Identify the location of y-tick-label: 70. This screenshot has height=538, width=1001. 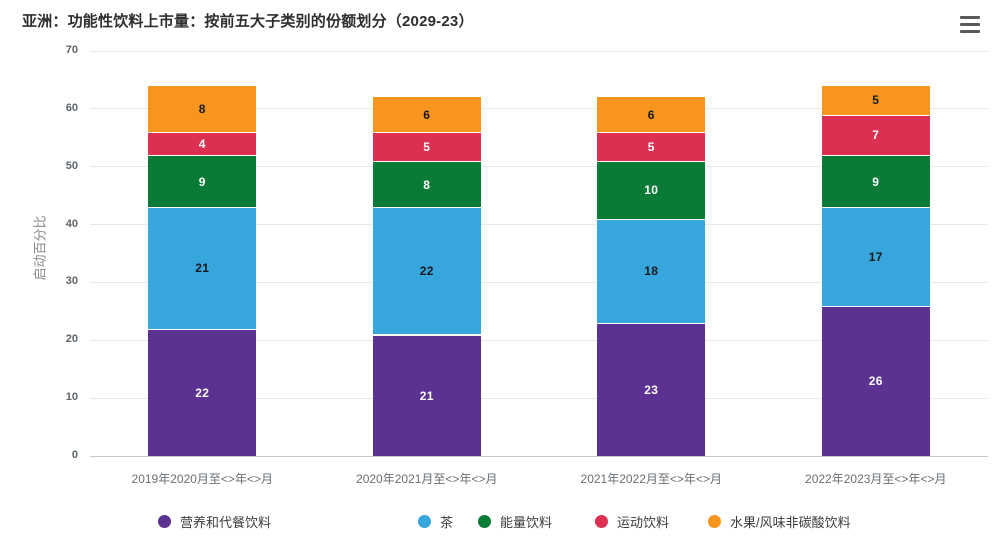
(71, 50).